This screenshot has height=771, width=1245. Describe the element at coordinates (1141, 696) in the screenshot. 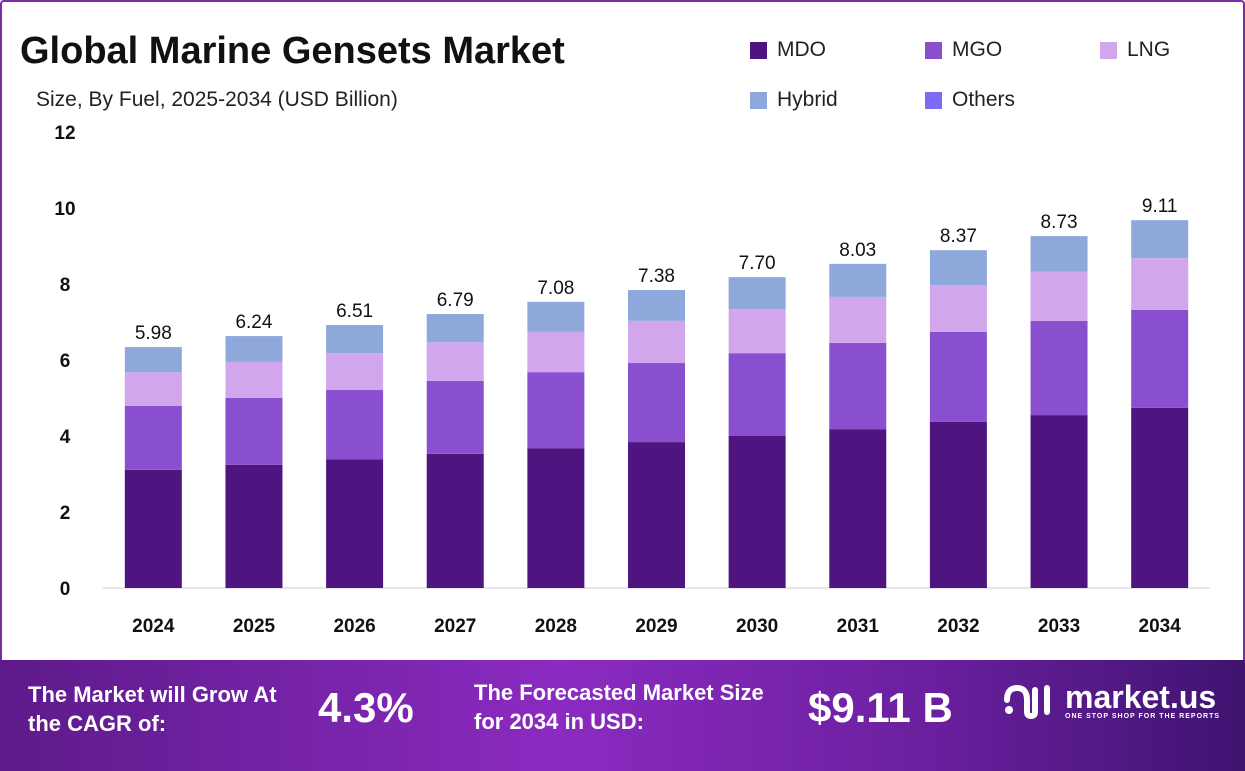

I see `logo-name: market.us` at that location.